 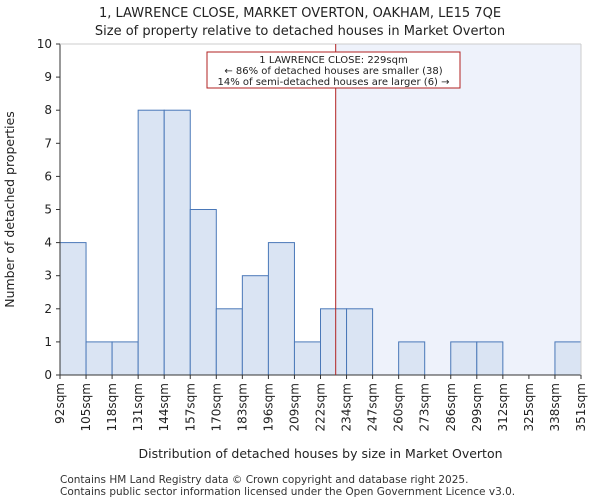 What do you see at coordinates (268, 407) in the screenshot?
I see `x-tick-label-196sqm: 196sqm` at bounding box center [268, 407].